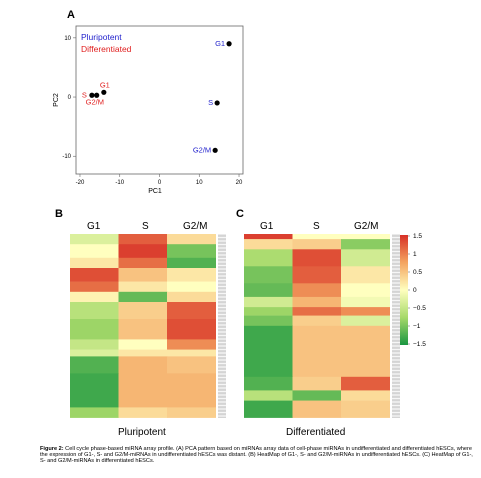 The height and width of the screenshot is (478, 481). I want to click on panel-letter-c: C, so click(240, 214).